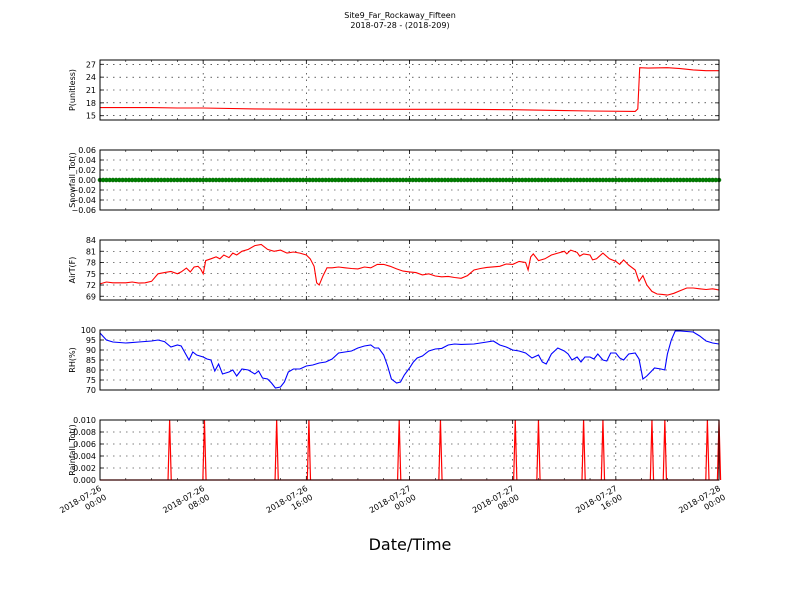  What do you see at coordinates (84, 468) in the screenshot?
I see `y-tick-label: 0.002` at bounding box center [84, 468].